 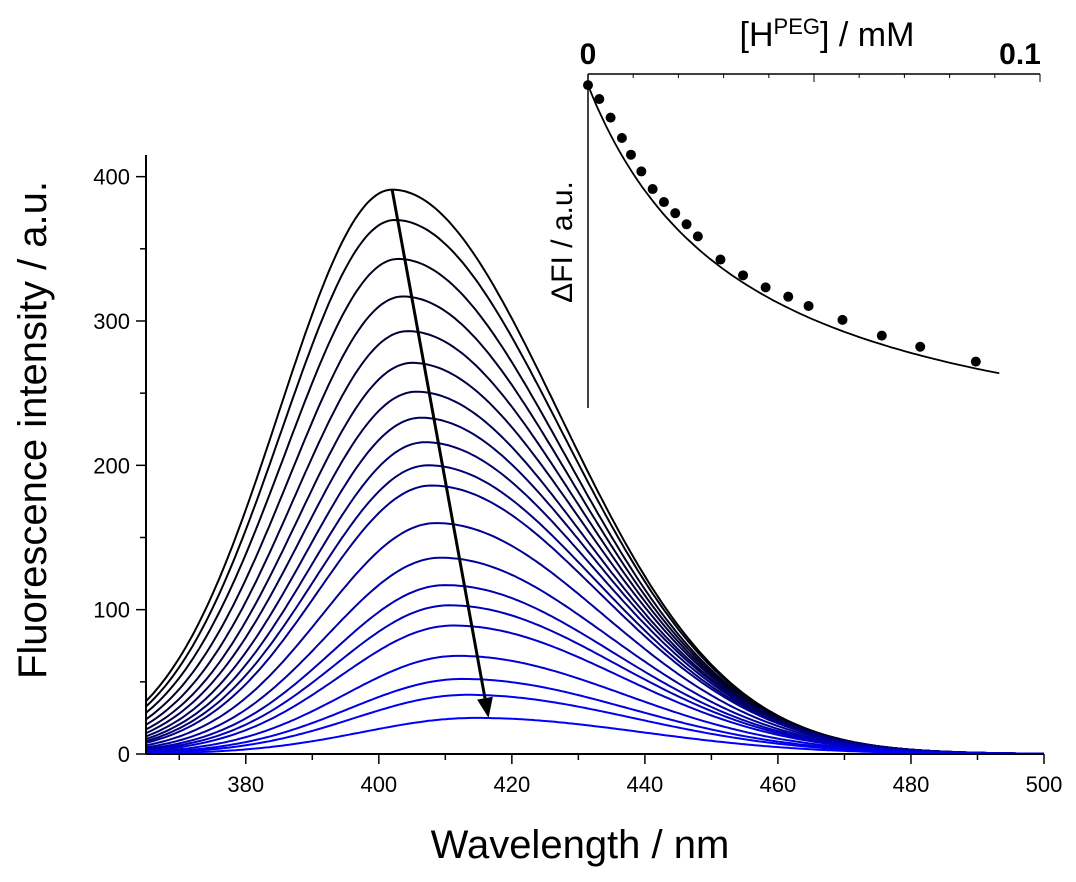 I want to click on x-tick-label: 500, so click(x=1044, y=784).